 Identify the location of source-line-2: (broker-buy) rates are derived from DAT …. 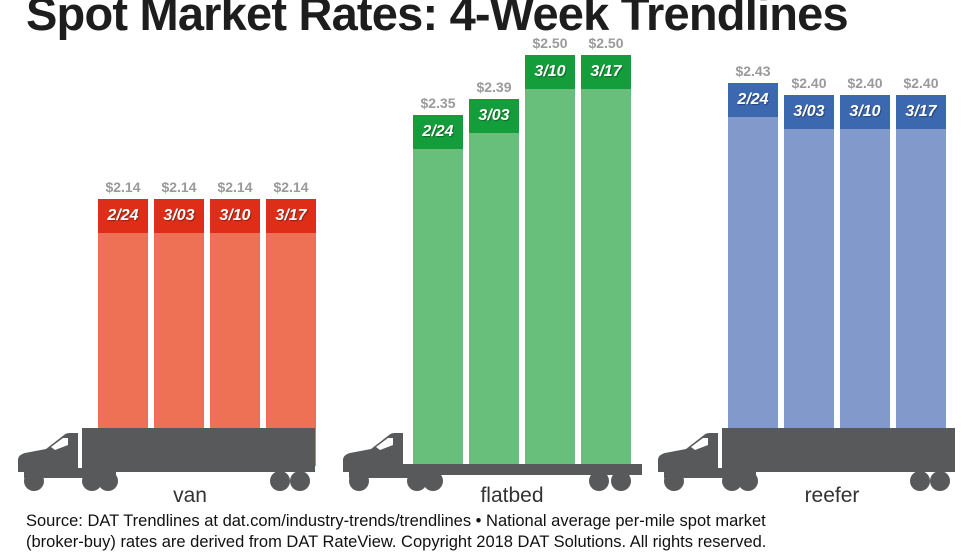
(396, 541).